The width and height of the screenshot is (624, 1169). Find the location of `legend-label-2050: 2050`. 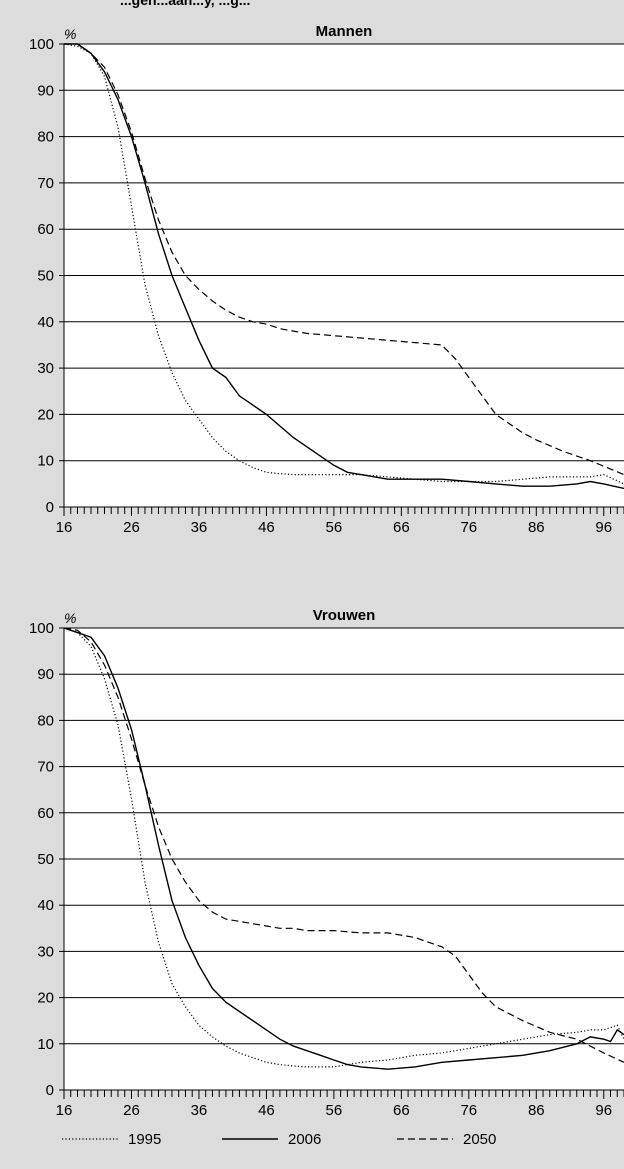

legend-label-2050: 2050 is located at coordinates (479, 1139).